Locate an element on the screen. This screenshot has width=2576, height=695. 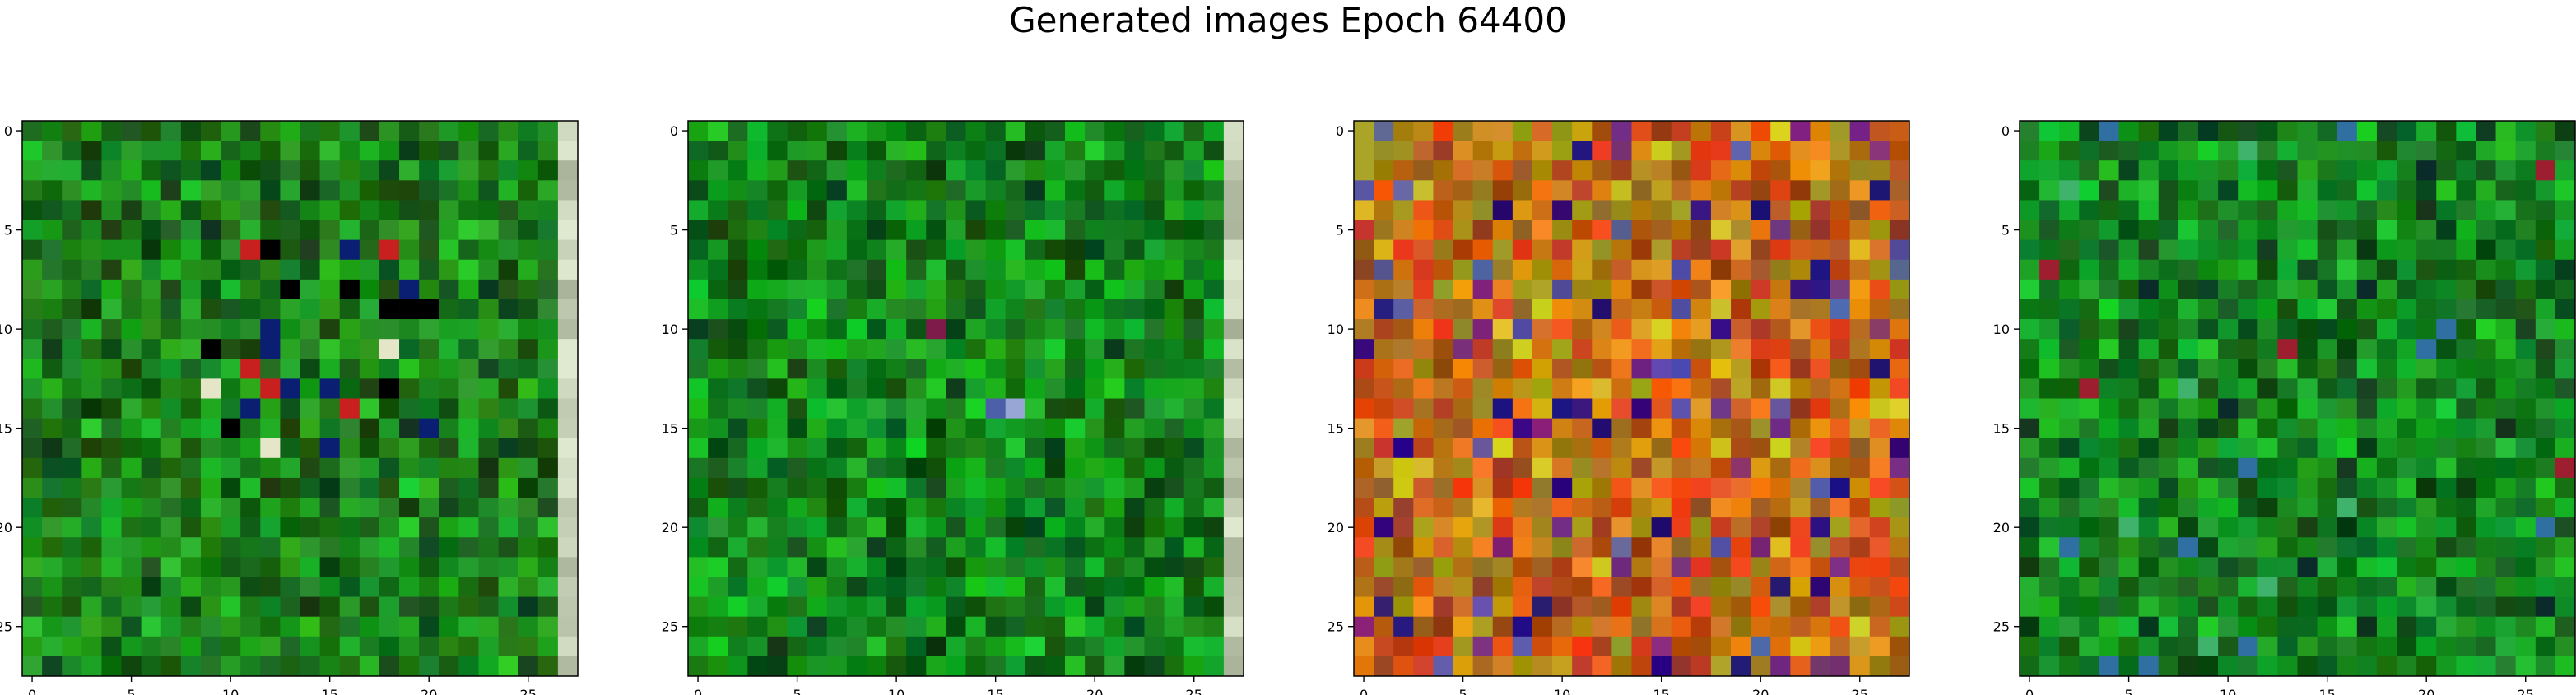
x-tick-label: 10 is located at coordinates (2228, 691).